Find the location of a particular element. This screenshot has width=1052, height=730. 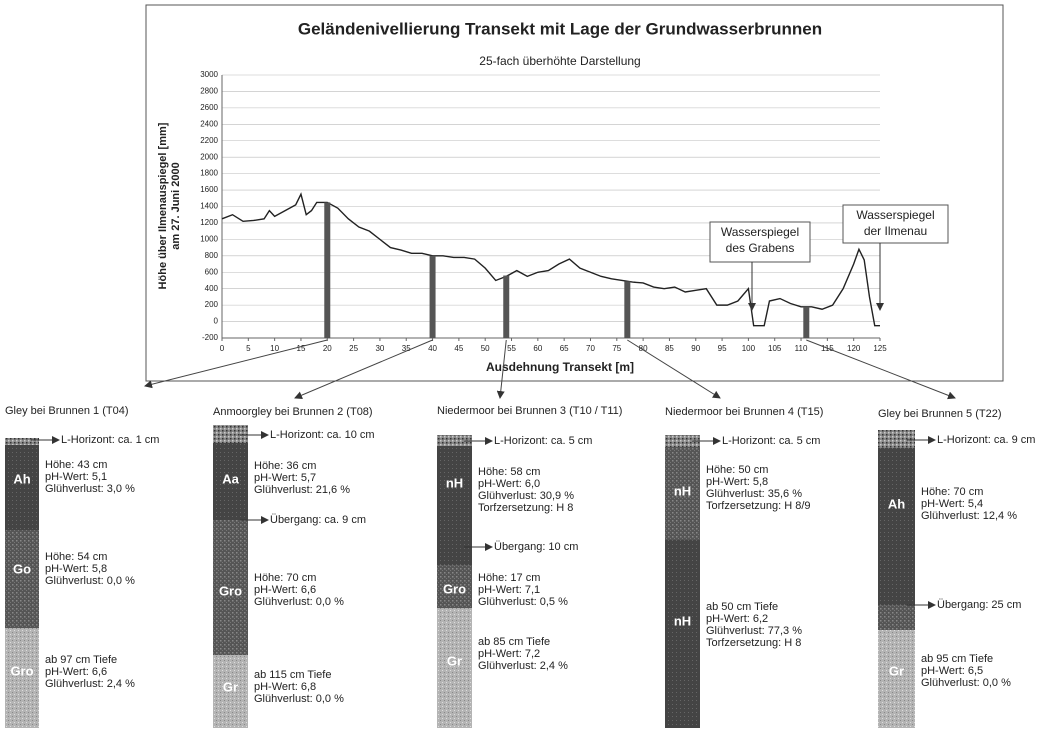

data-line is located at coordinates (550, 259).